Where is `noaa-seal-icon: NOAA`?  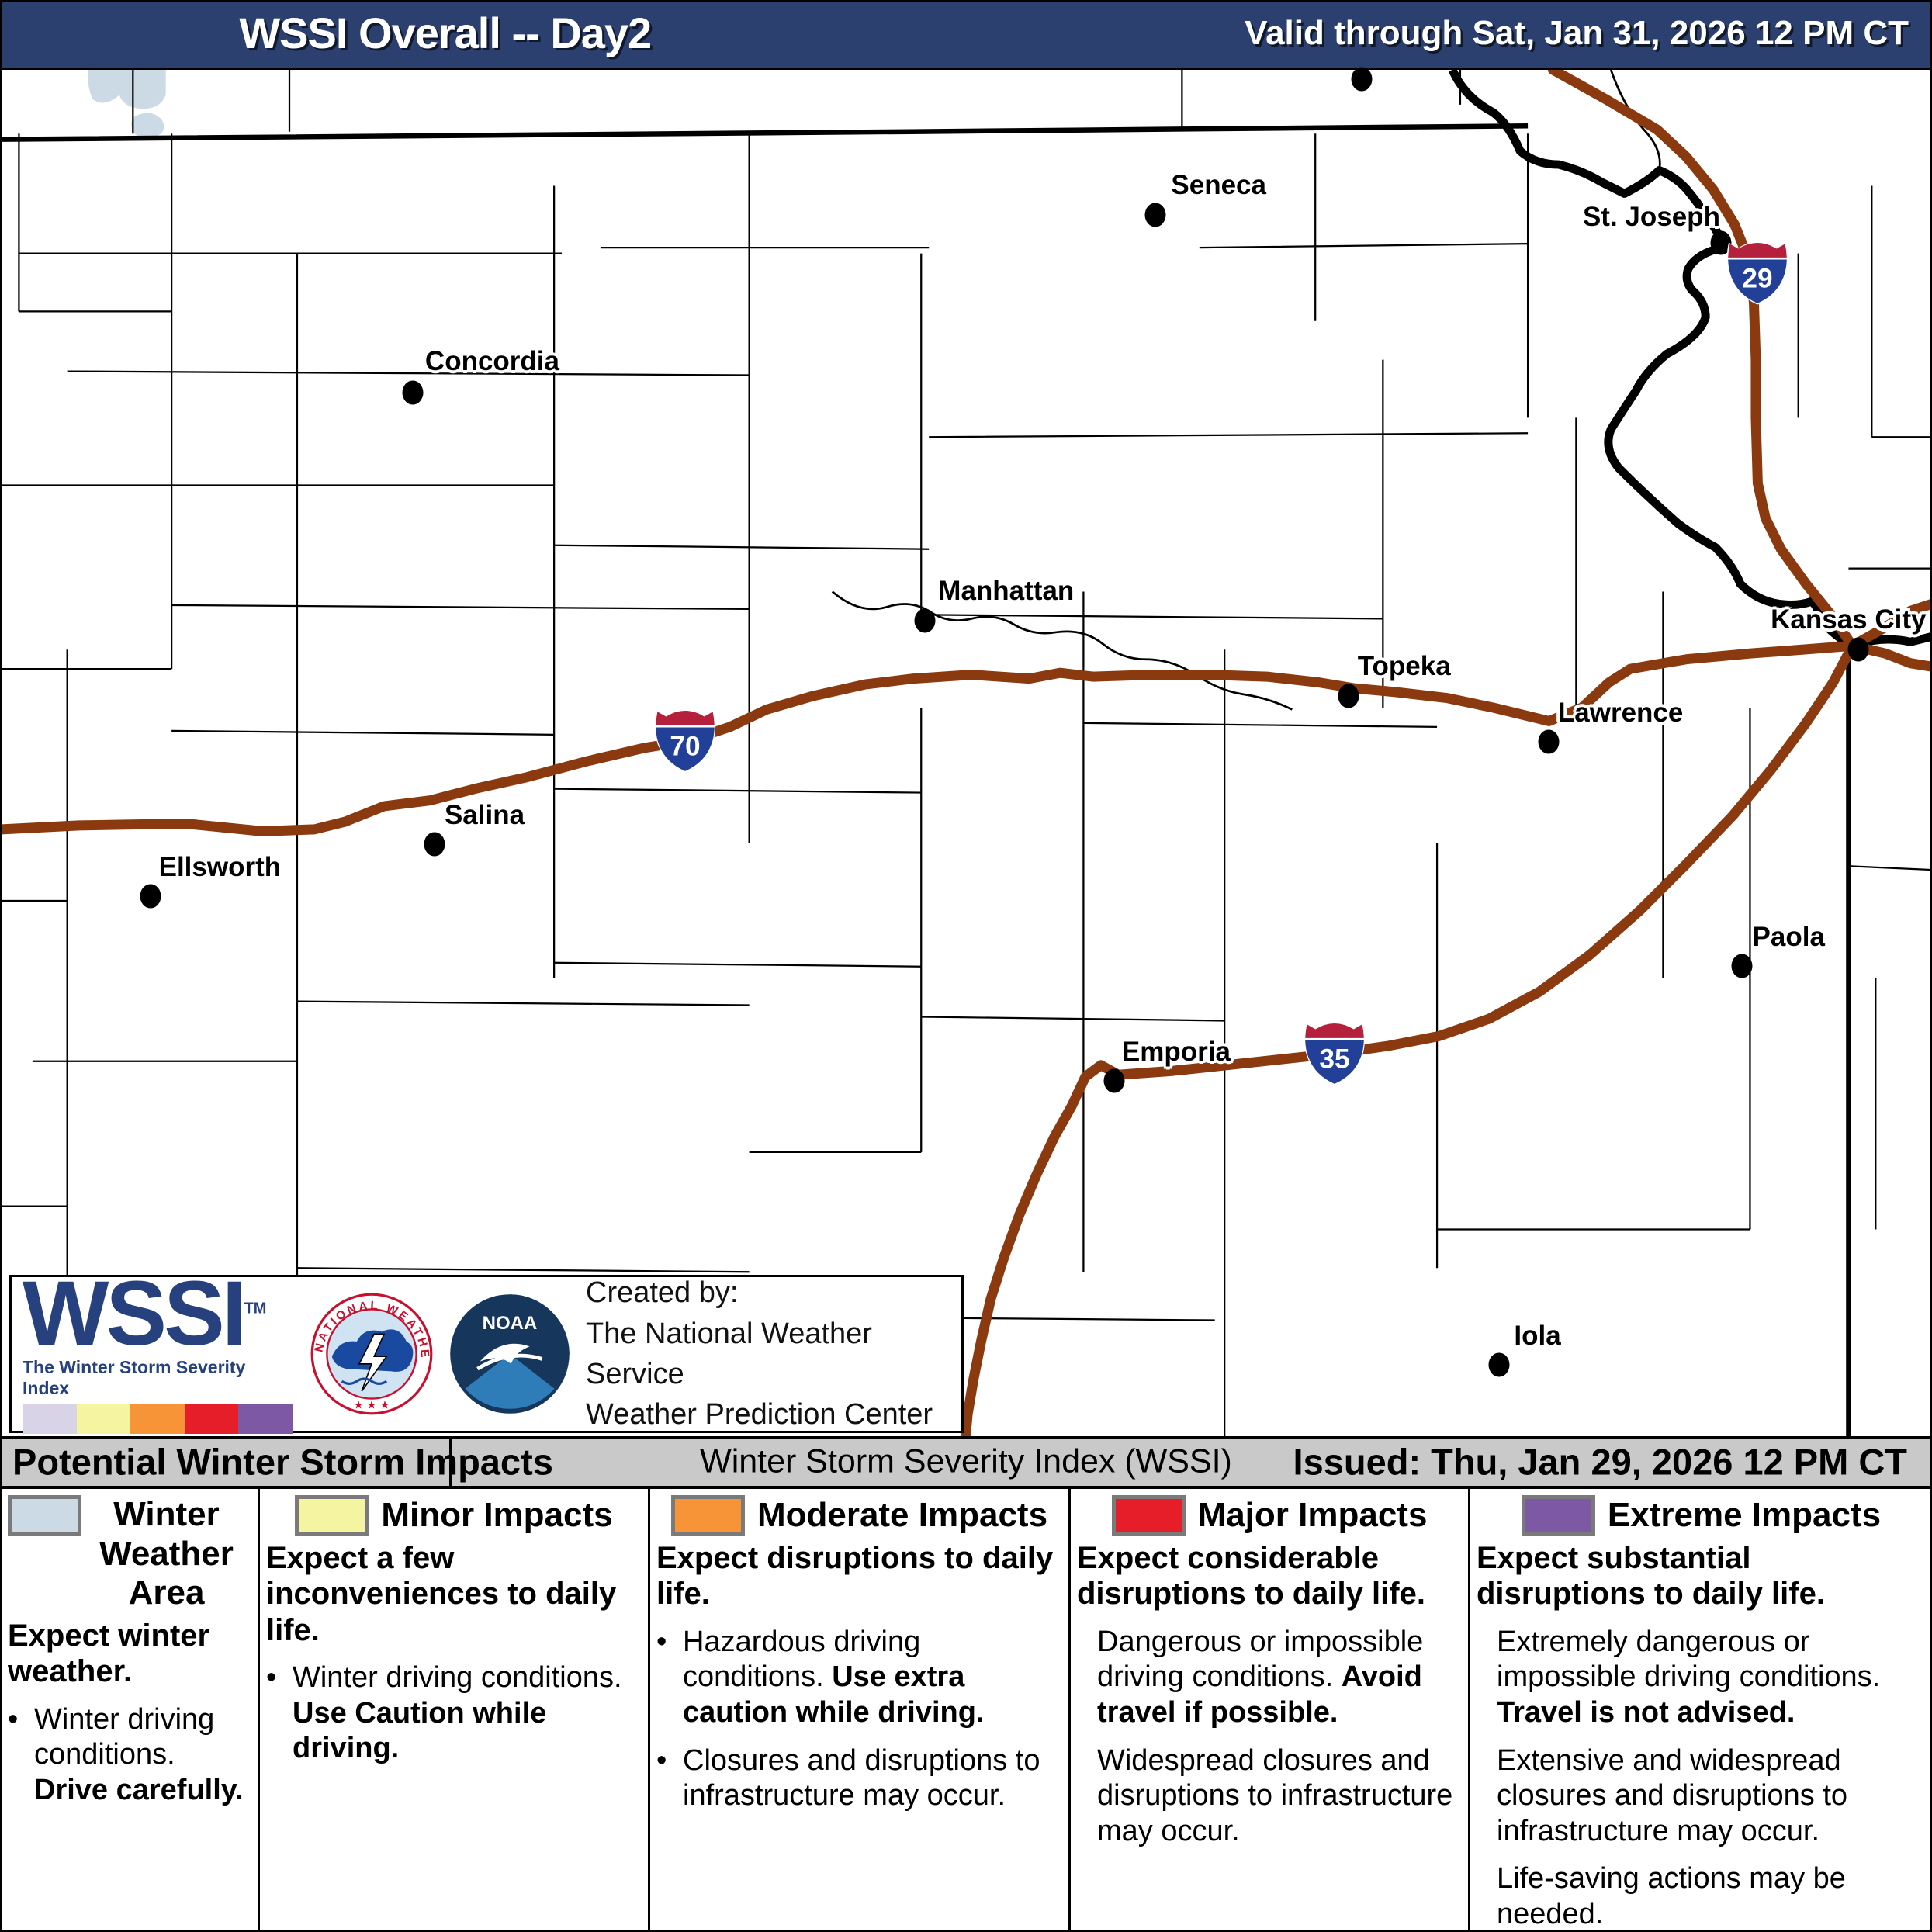
noaa-seal-icon: NOAA is located at coordinates (510, 1354).